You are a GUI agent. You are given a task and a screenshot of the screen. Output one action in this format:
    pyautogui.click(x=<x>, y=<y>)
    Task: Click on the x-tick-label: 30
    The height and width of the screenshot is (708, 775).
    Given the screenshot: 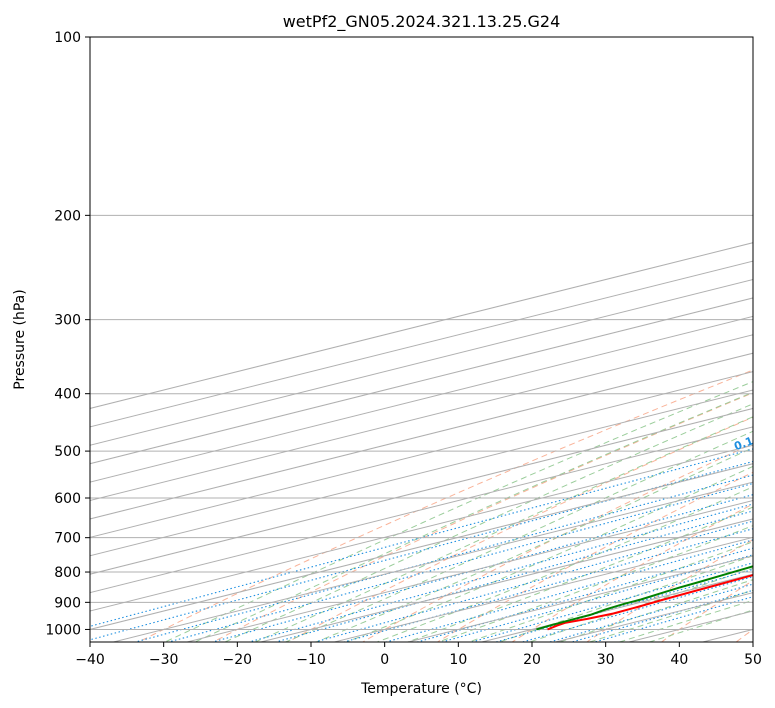 What is the action you would take?
    pyautogui.click(x=606, y=660)
    